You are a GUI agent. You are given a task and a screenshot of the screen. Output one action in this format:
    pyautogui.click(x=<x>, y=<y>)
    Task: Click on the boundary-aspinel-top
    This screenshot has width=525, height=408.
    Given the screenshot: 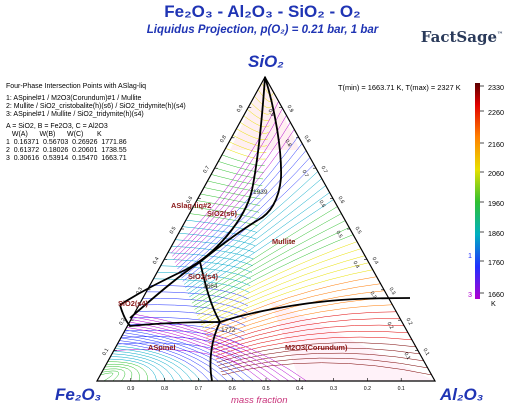 What is the action you would take?
    pyautogui.click(x=170, y=315)
    